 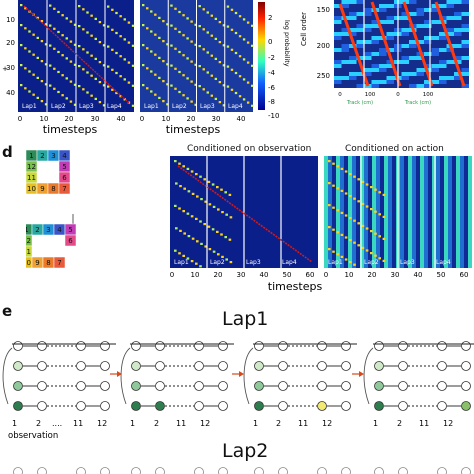 I want to click on grid-cell-label: 4, so click(x=64, y=156).